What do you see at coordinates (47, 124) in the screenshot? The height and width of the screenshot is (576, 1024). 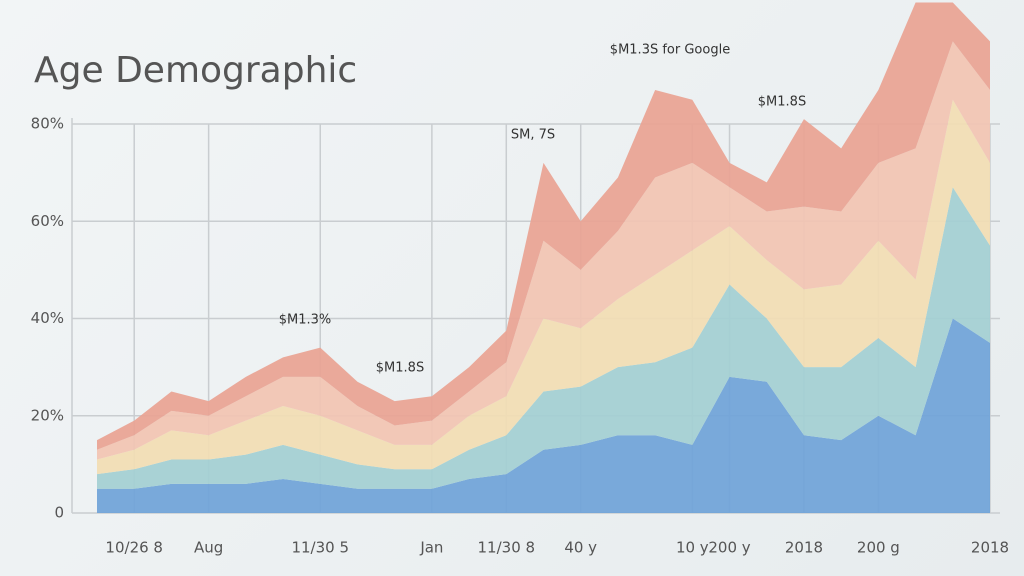 I see `y-tick-label: 80%` at bounding box center [47, 124].